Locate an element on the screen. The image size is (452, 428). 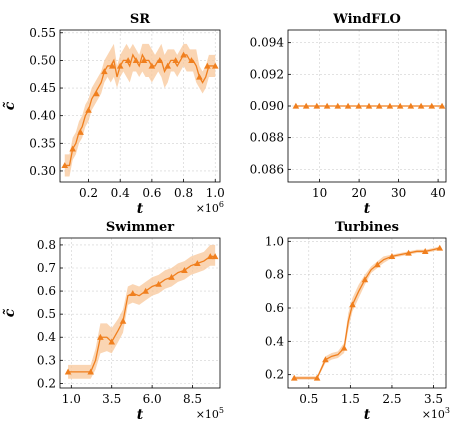
x-tick-label: 0.2 is located at coordinates (88, 193).